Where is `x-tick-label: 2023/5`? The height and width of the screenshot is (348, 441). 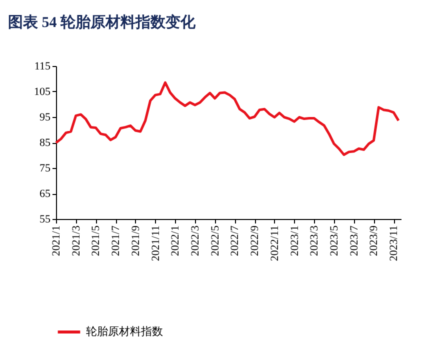
x-tick-label: 2023/5 is located at coordinates (334, 240).